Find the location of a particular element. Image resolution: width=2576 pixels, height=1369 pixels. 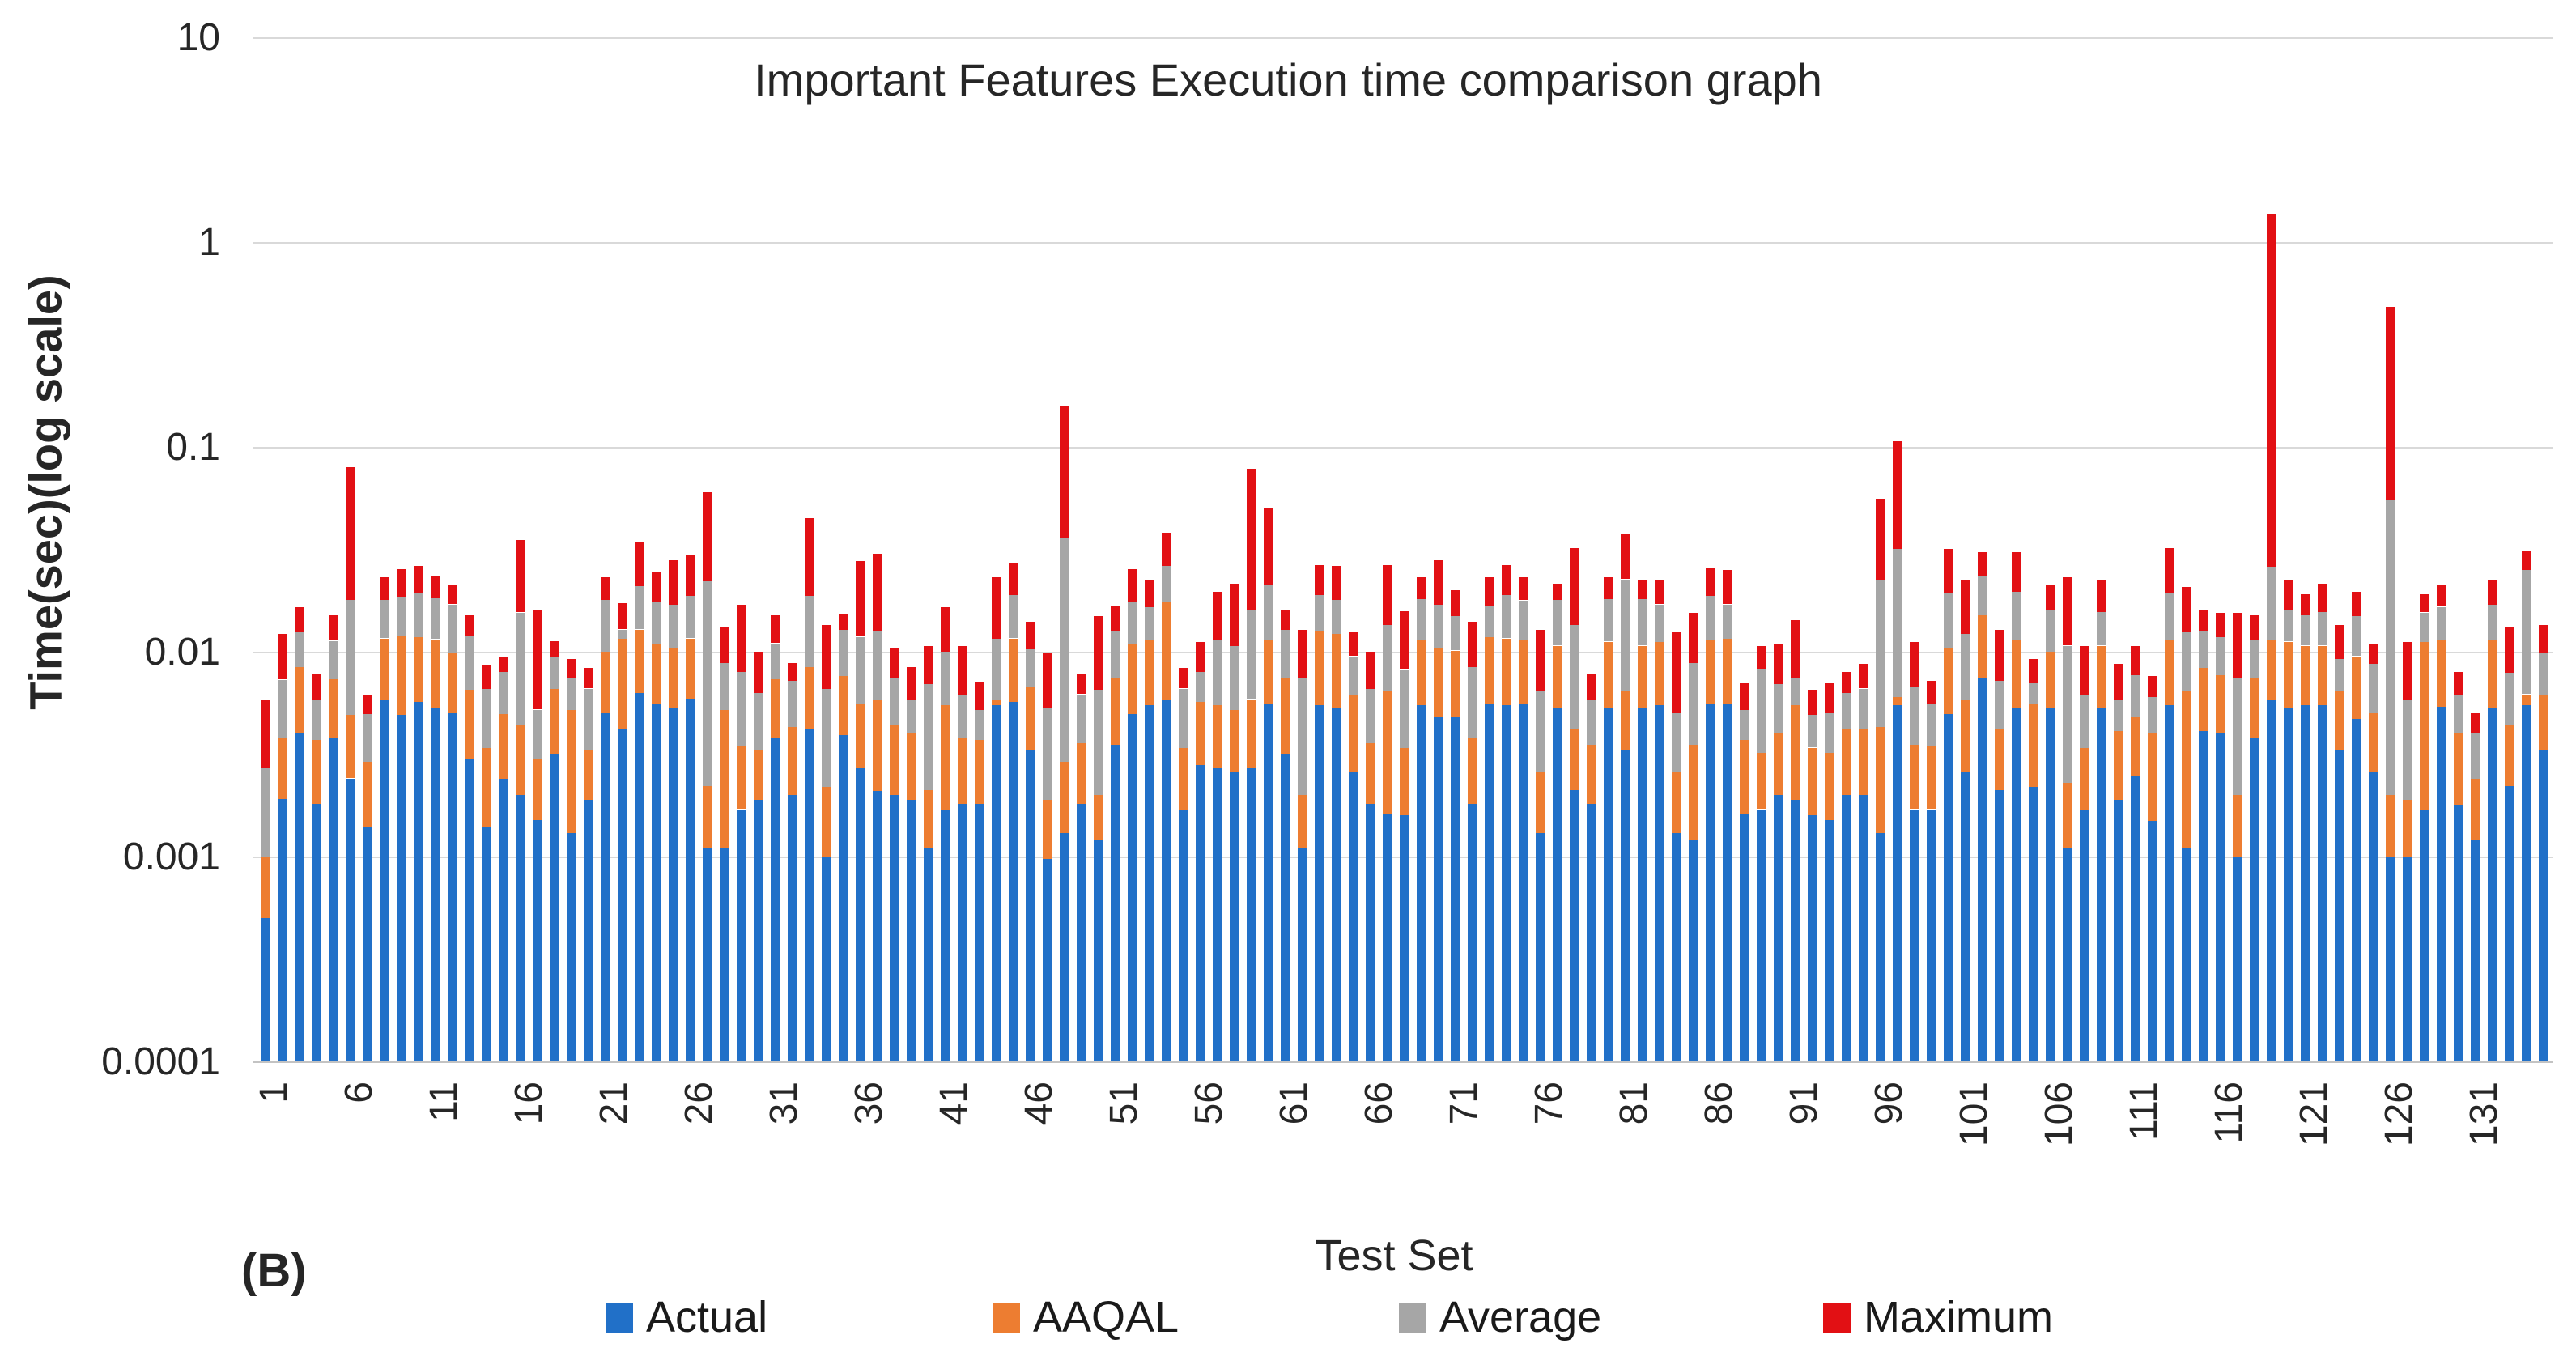

legend-label-average: Average is located at coordinates (1520, 1317).